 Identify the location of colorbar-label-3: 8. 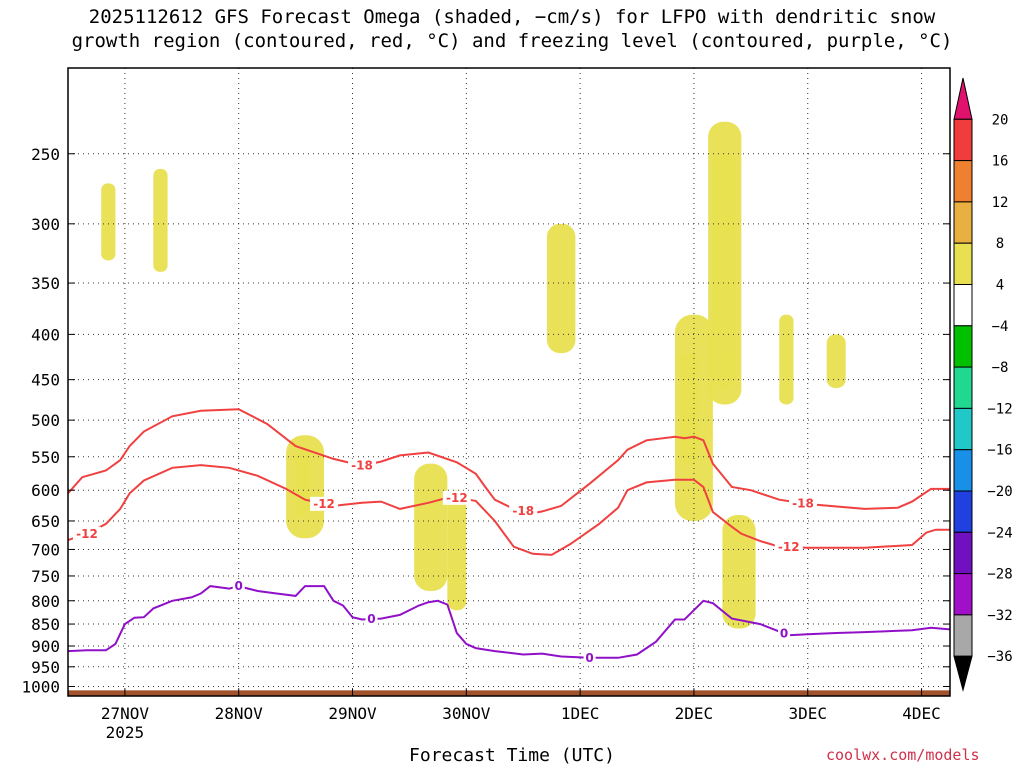
(1000, 244).